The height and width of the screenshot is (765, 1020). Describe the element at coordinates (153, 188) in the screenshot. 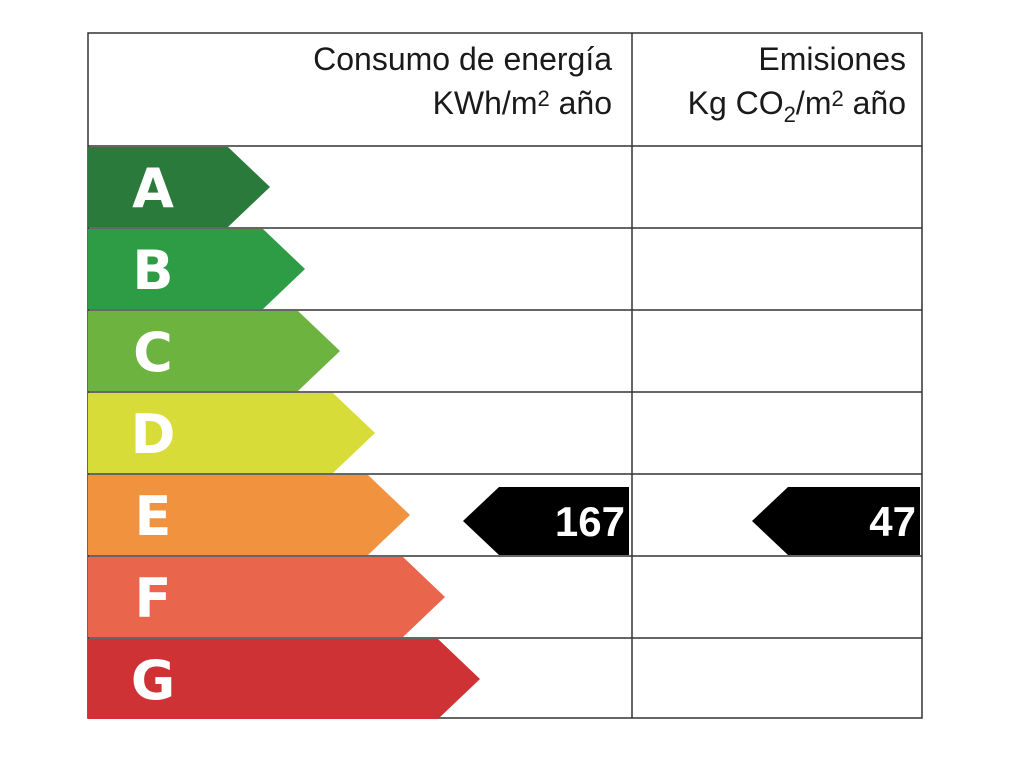

I see `rating-letter: A` at that location.